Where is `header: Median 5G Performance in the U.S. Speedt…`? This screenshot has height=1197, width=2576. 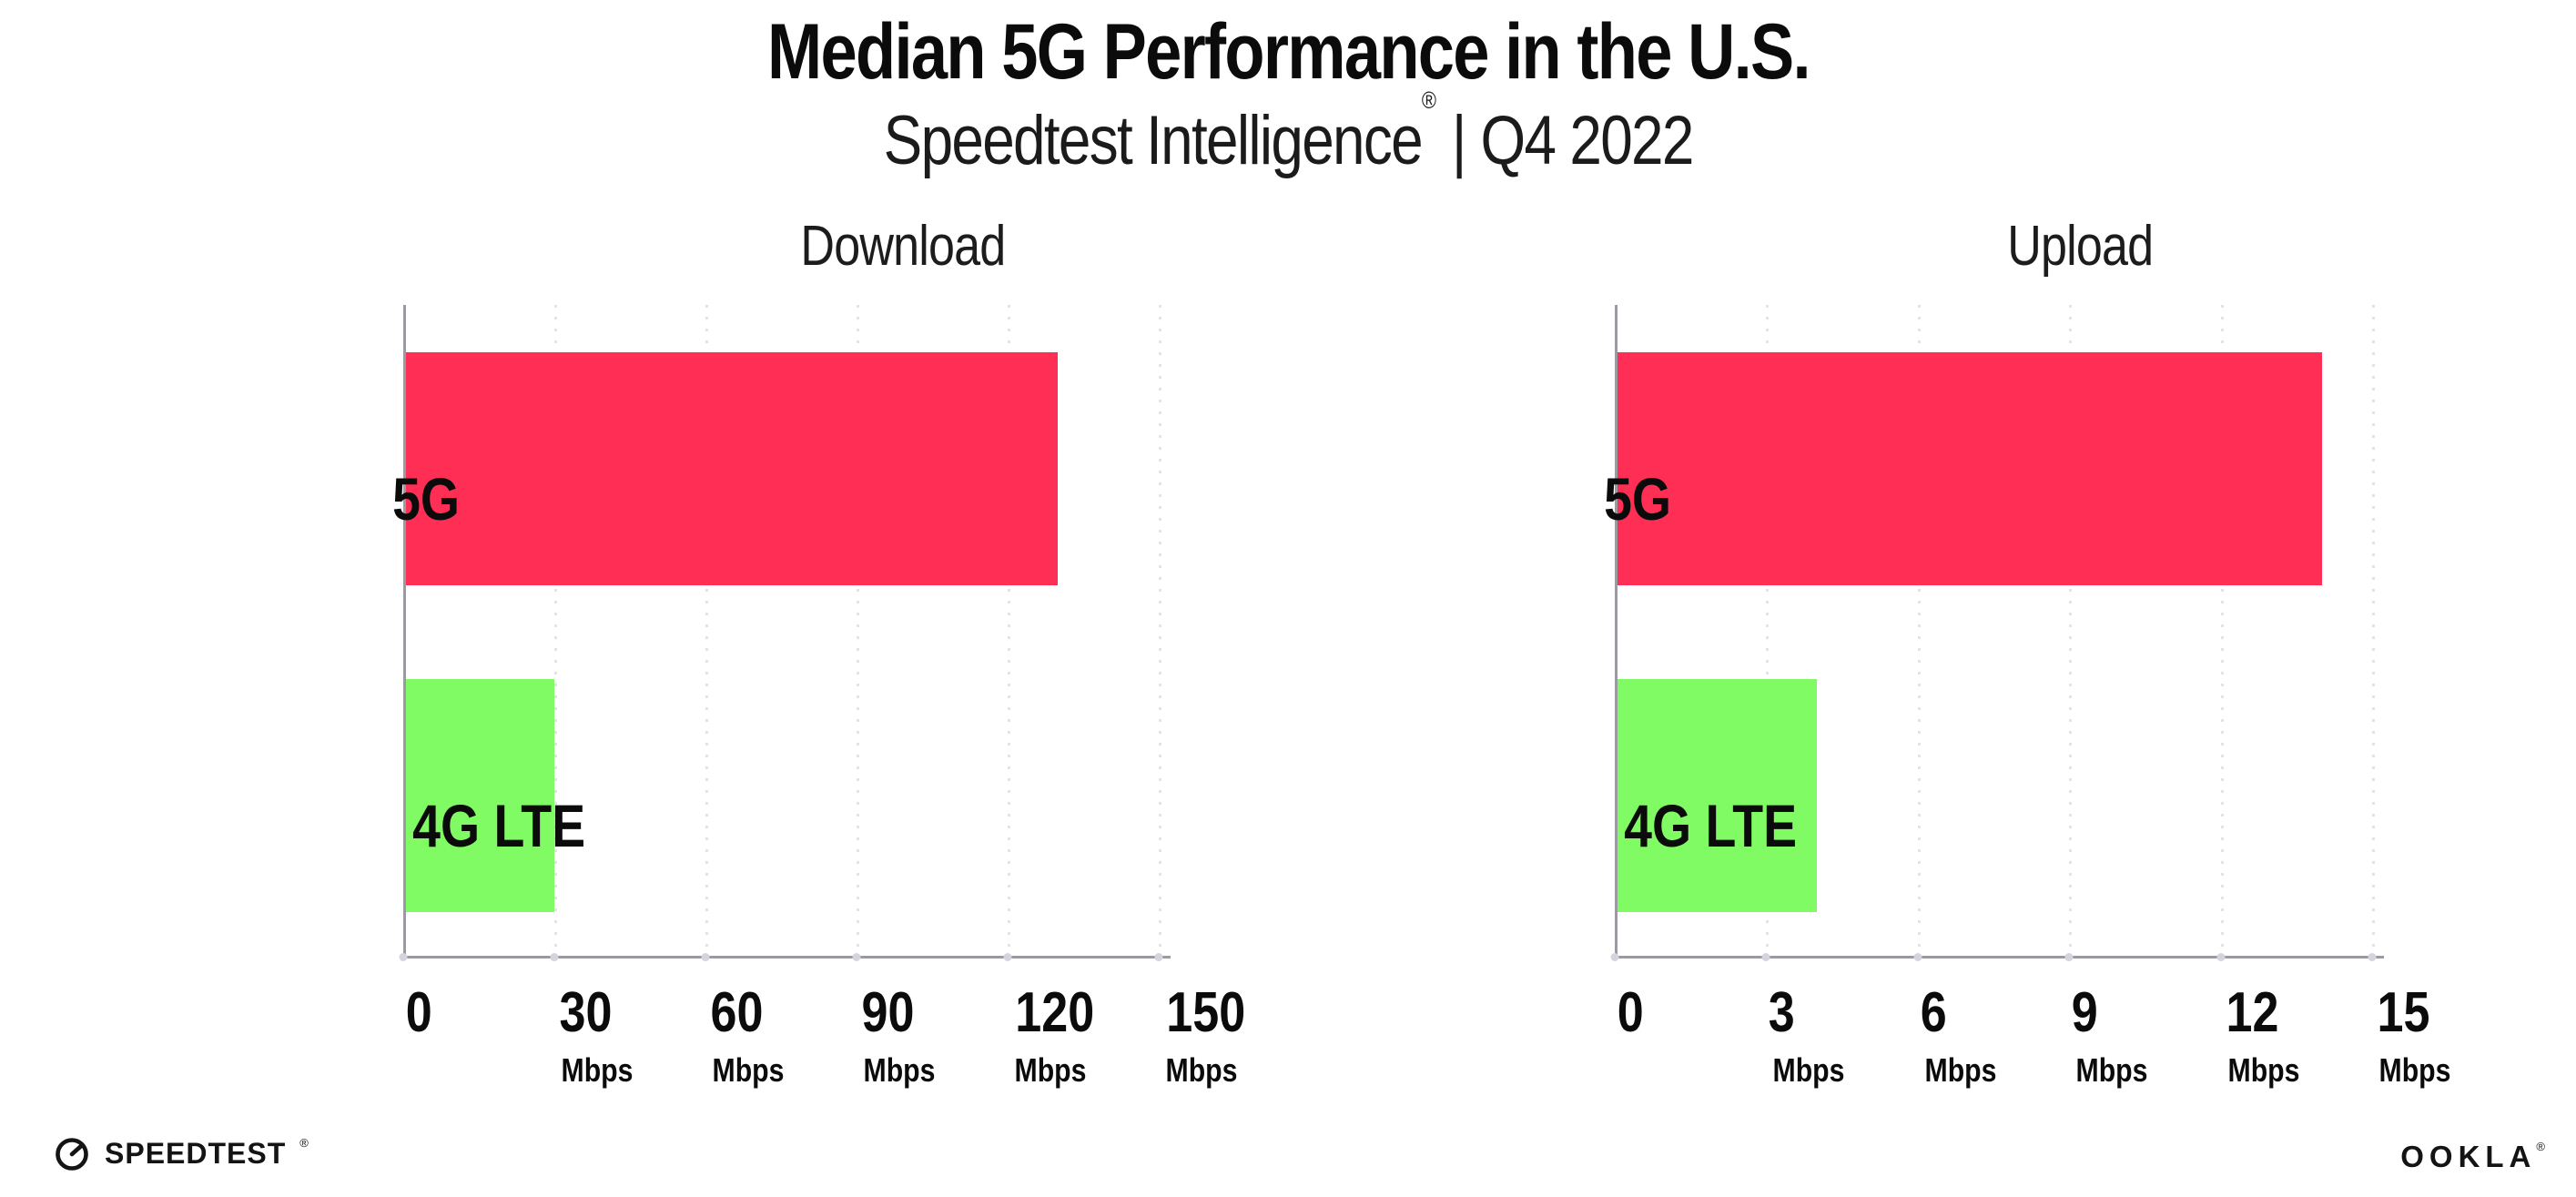 header: Median 5G Performance in the U.S. Speedt… is located at coordinates (1288, 92).